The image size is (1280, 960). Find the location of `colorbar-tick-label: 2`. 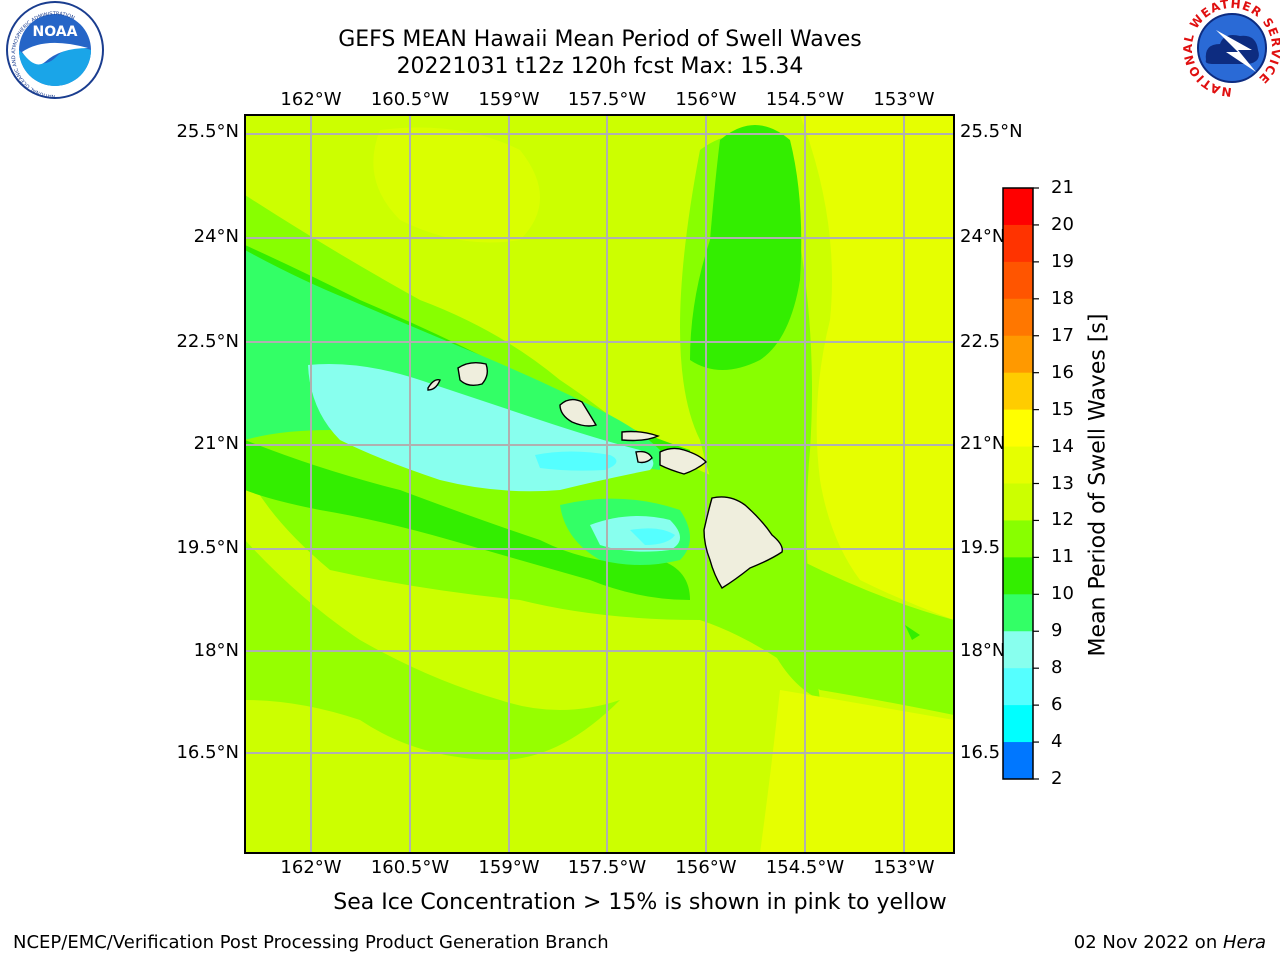

colorbar-tick-label: 2 is located at coordinates (1057, 778).